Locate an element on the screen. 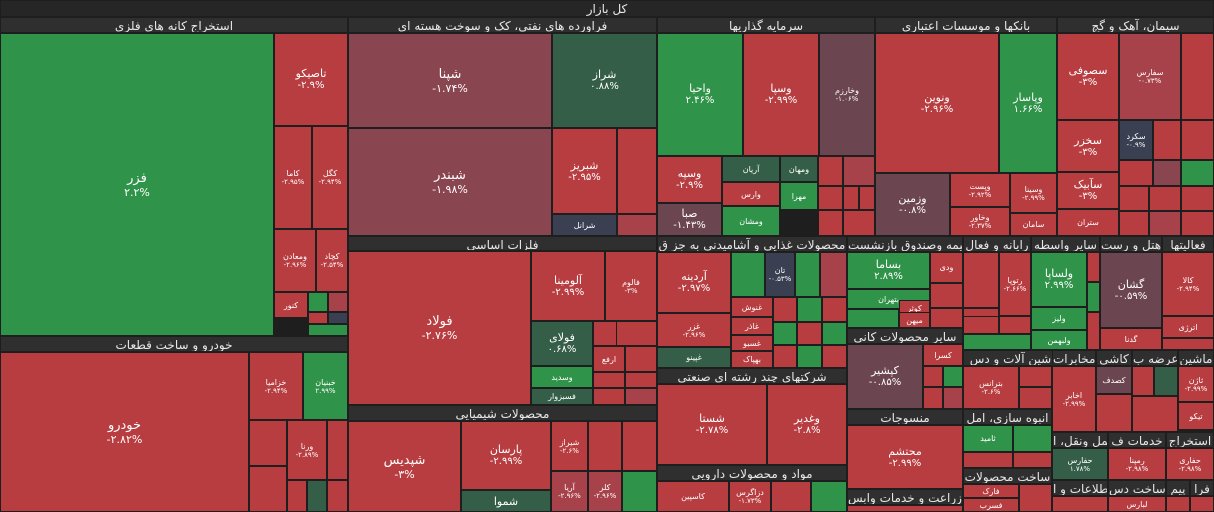  stock-tile: فزر ۲.۲% is located at coordinates (137, 184).